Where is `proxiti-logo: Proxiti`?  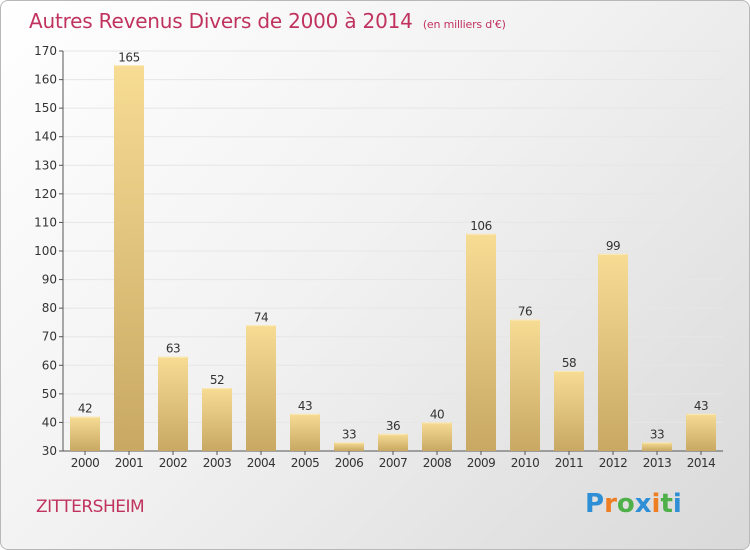 proxiti-logo: Proxiti is located at coordinates (633, 504).